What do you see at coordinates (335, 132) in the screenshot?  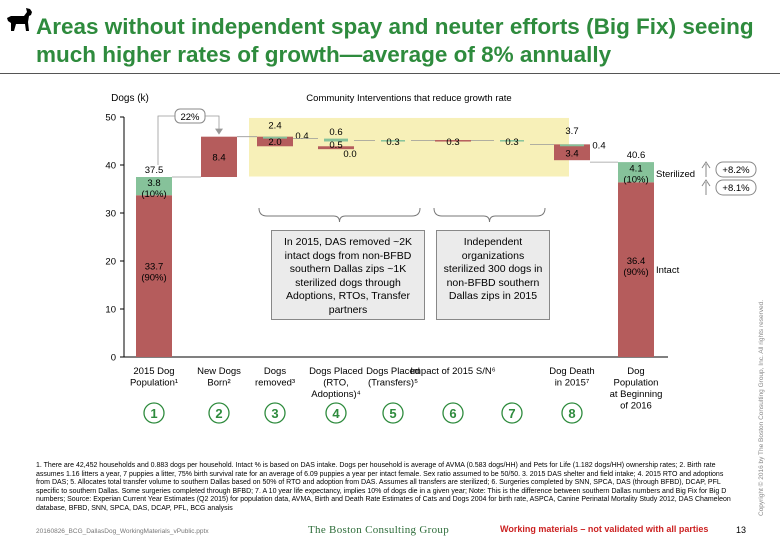 I see `bar-above-label: 0.6` at bounding box center [335, 132].